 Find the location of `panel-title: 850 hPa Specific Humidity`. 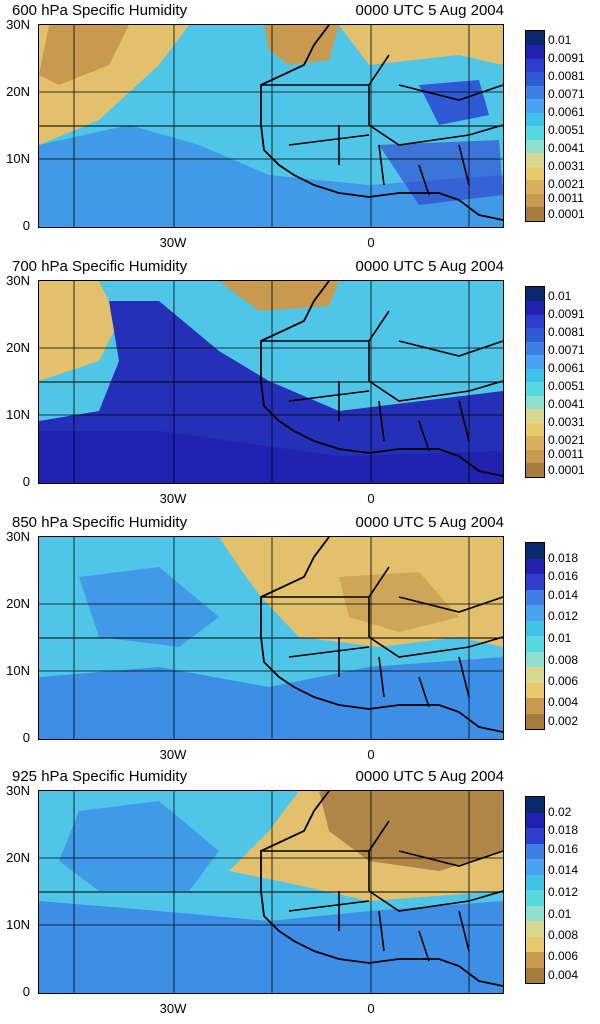

panel-title: 850 hPa Specific Humidity is located at coordinates (100, 522).